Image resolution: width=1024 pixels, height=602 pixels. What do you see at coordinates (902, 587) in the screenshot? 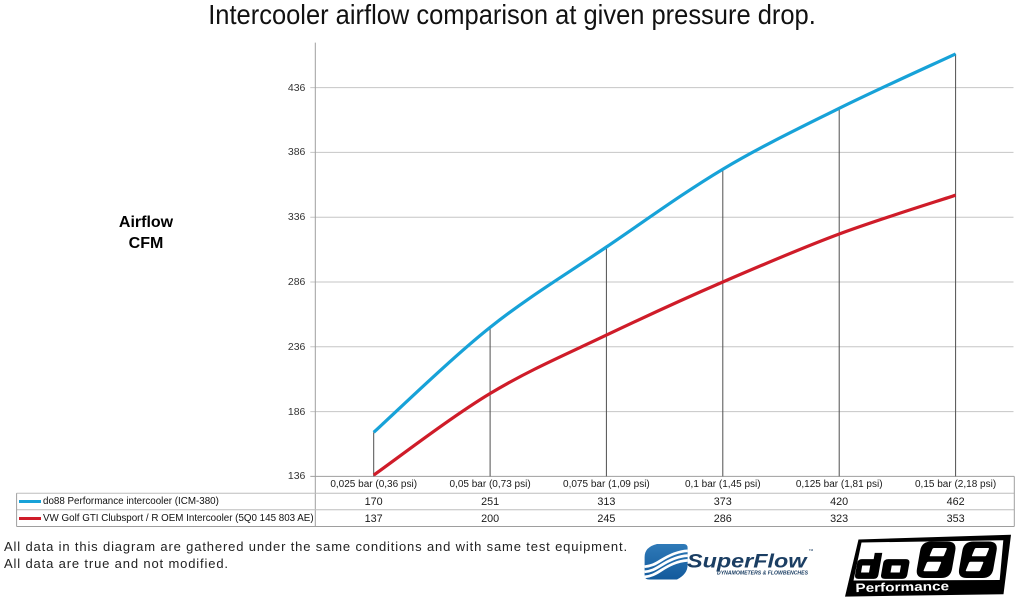
I see `svg-text: Performance` at bounding box center [902, 587].